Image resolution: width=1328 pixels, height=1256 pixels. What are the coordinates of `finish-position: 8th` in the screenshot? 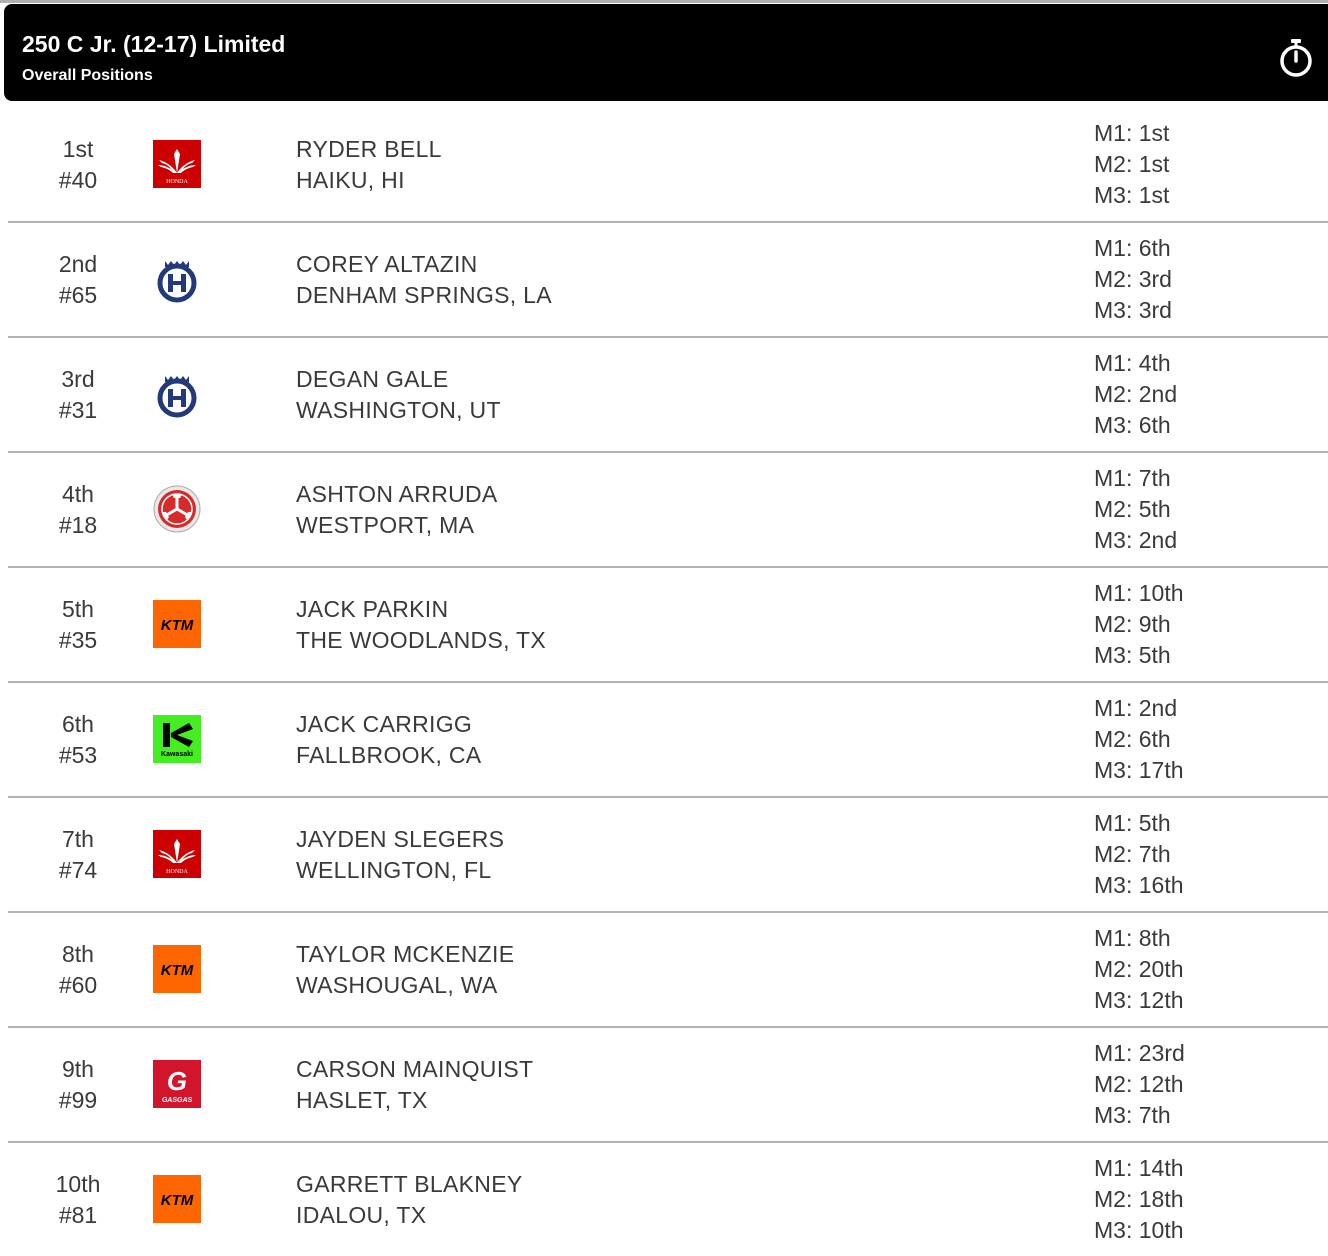 It's located at (78, 954).